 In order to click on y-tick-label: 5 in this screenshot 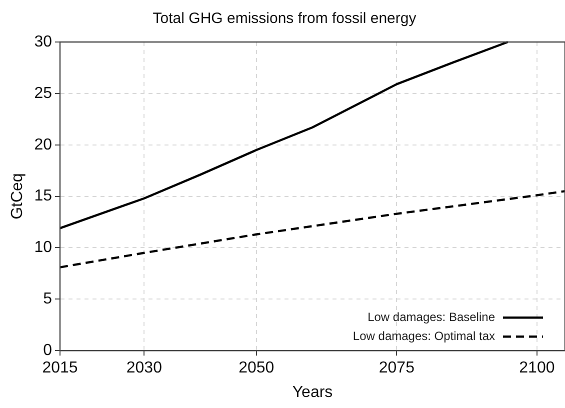, I will do `click(47, 299)`.